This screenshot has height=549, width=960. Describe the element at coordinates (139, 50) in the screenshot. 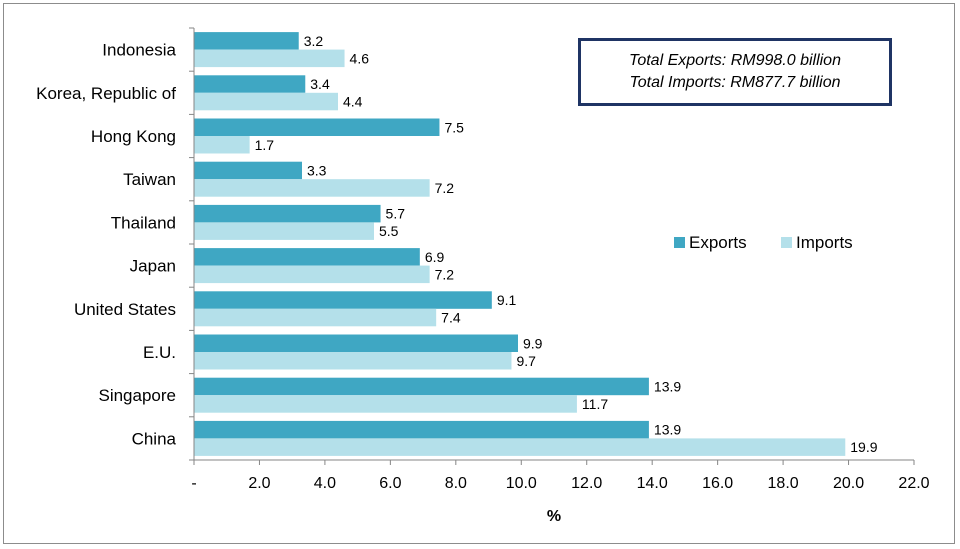

I see `category-label-0: Indonesia` at that location.